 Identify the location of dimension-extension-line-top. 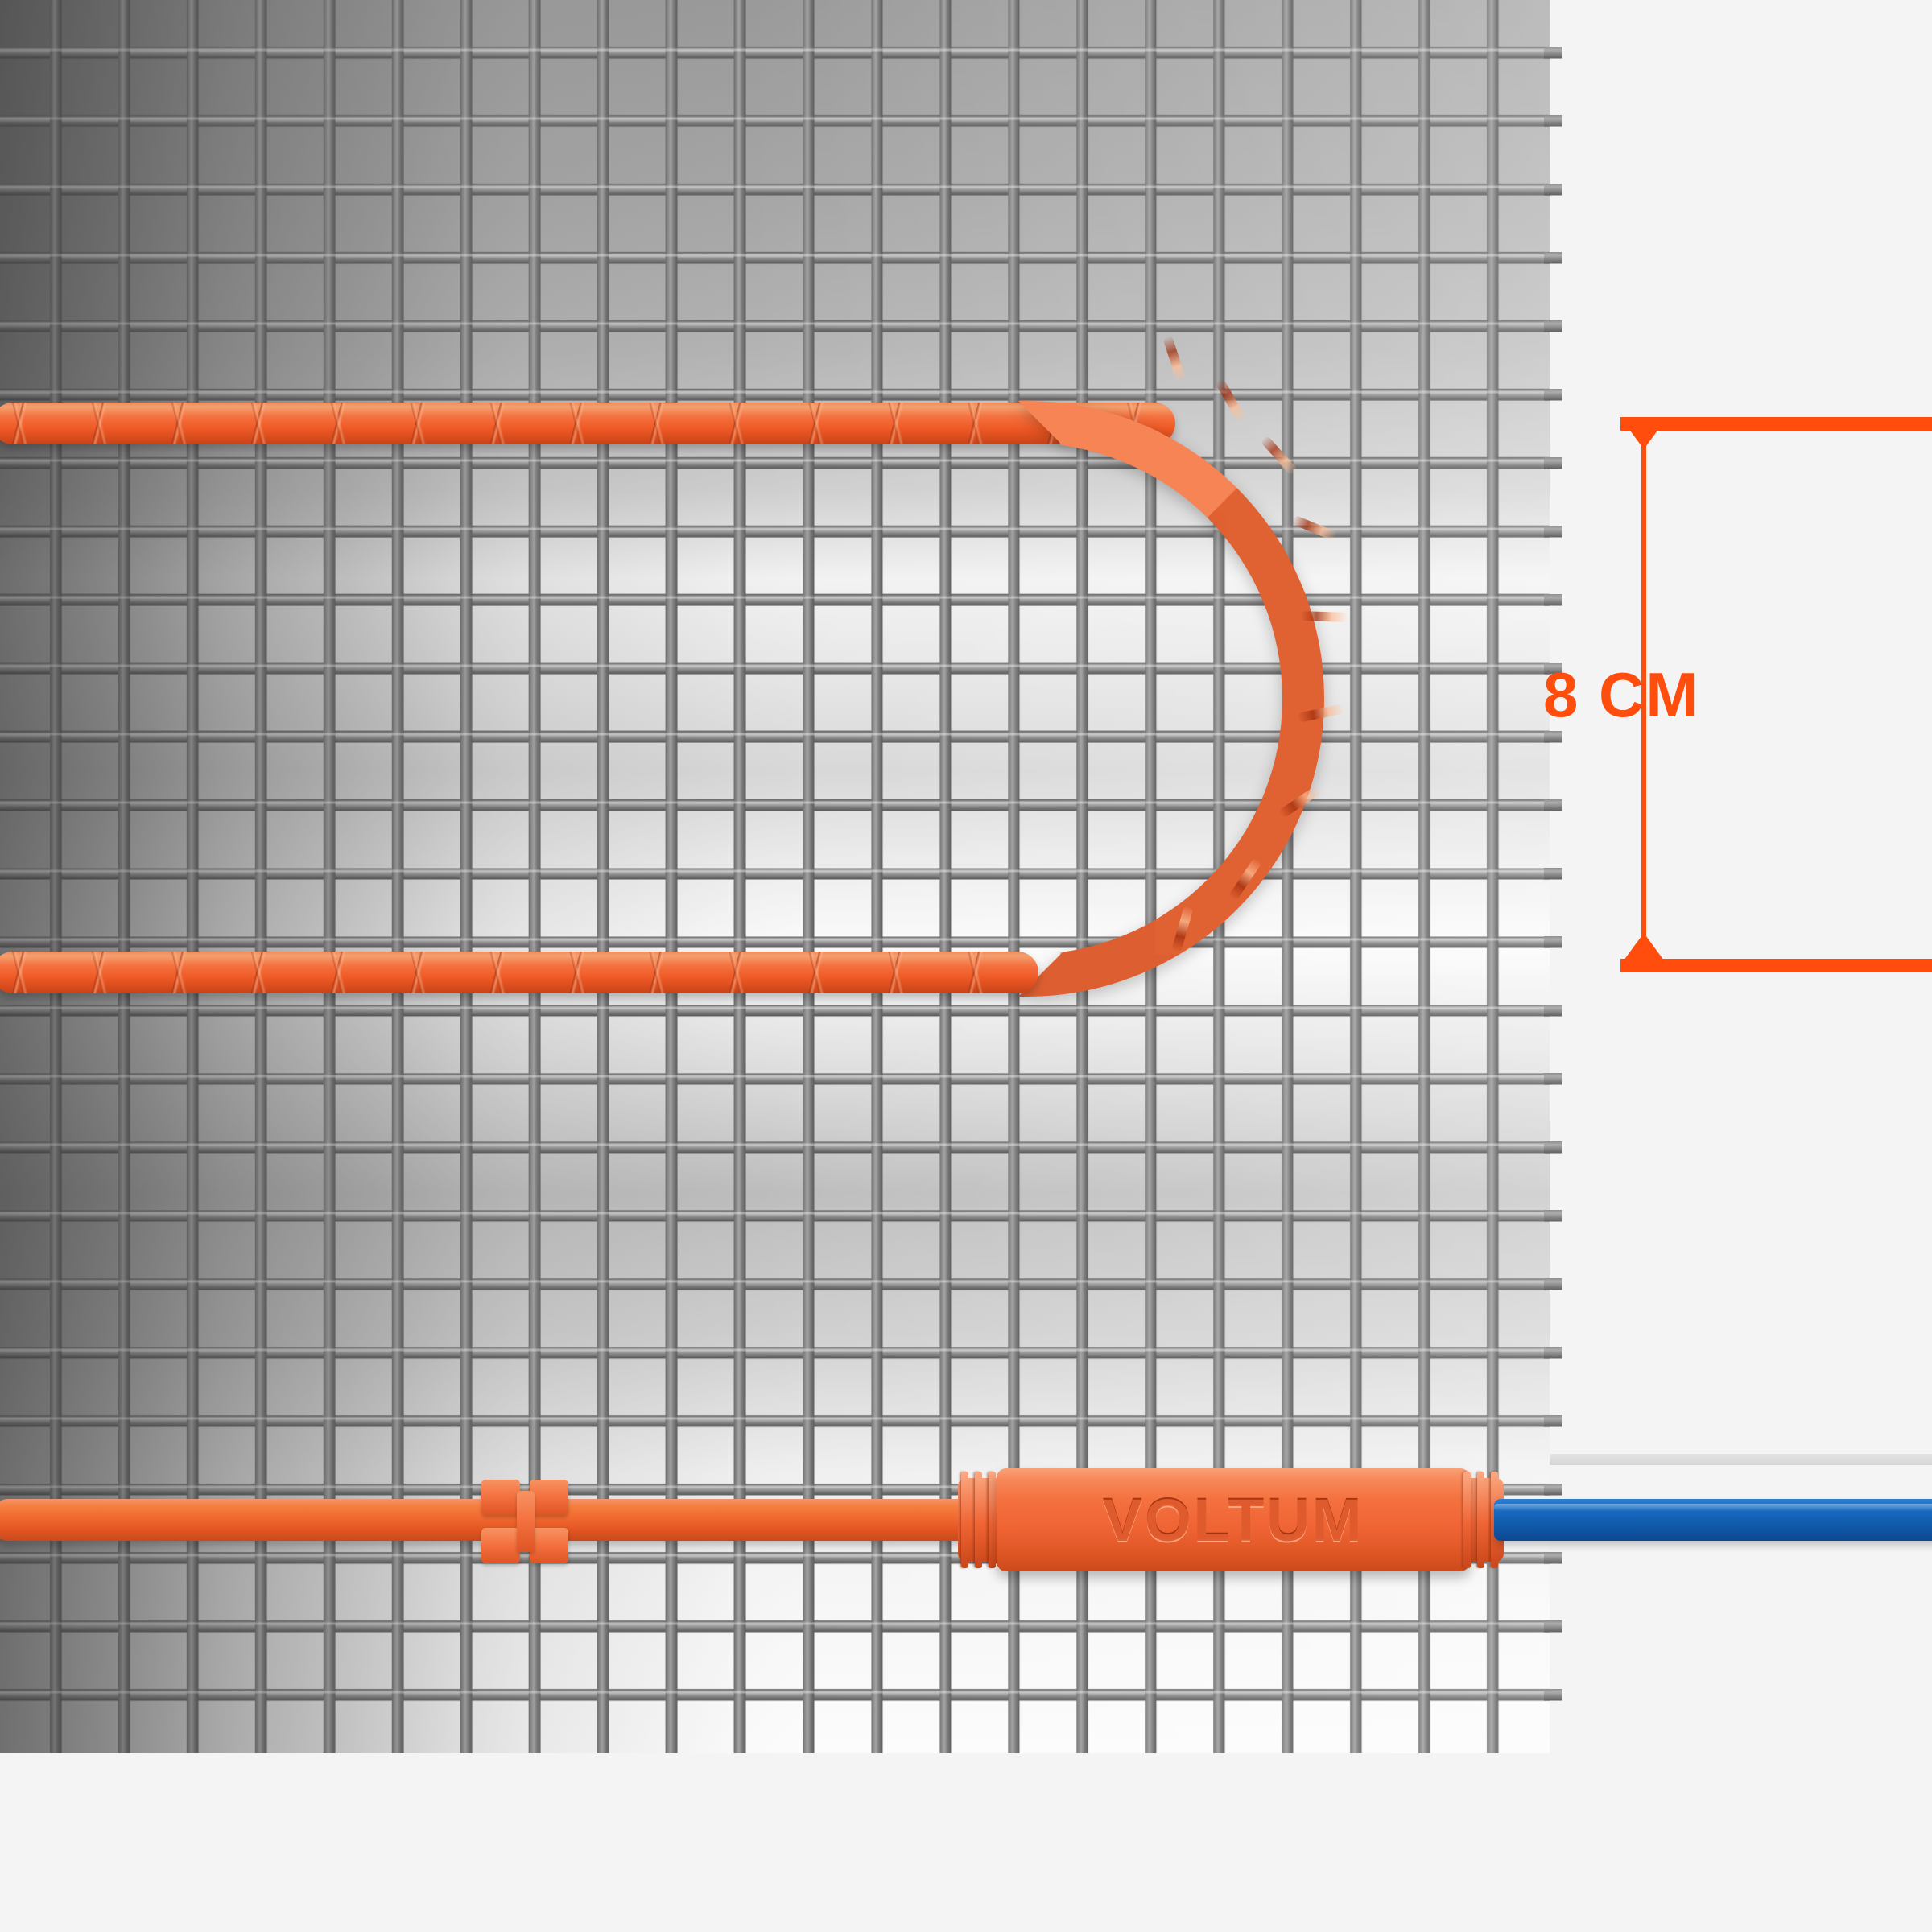
(1776, 424).